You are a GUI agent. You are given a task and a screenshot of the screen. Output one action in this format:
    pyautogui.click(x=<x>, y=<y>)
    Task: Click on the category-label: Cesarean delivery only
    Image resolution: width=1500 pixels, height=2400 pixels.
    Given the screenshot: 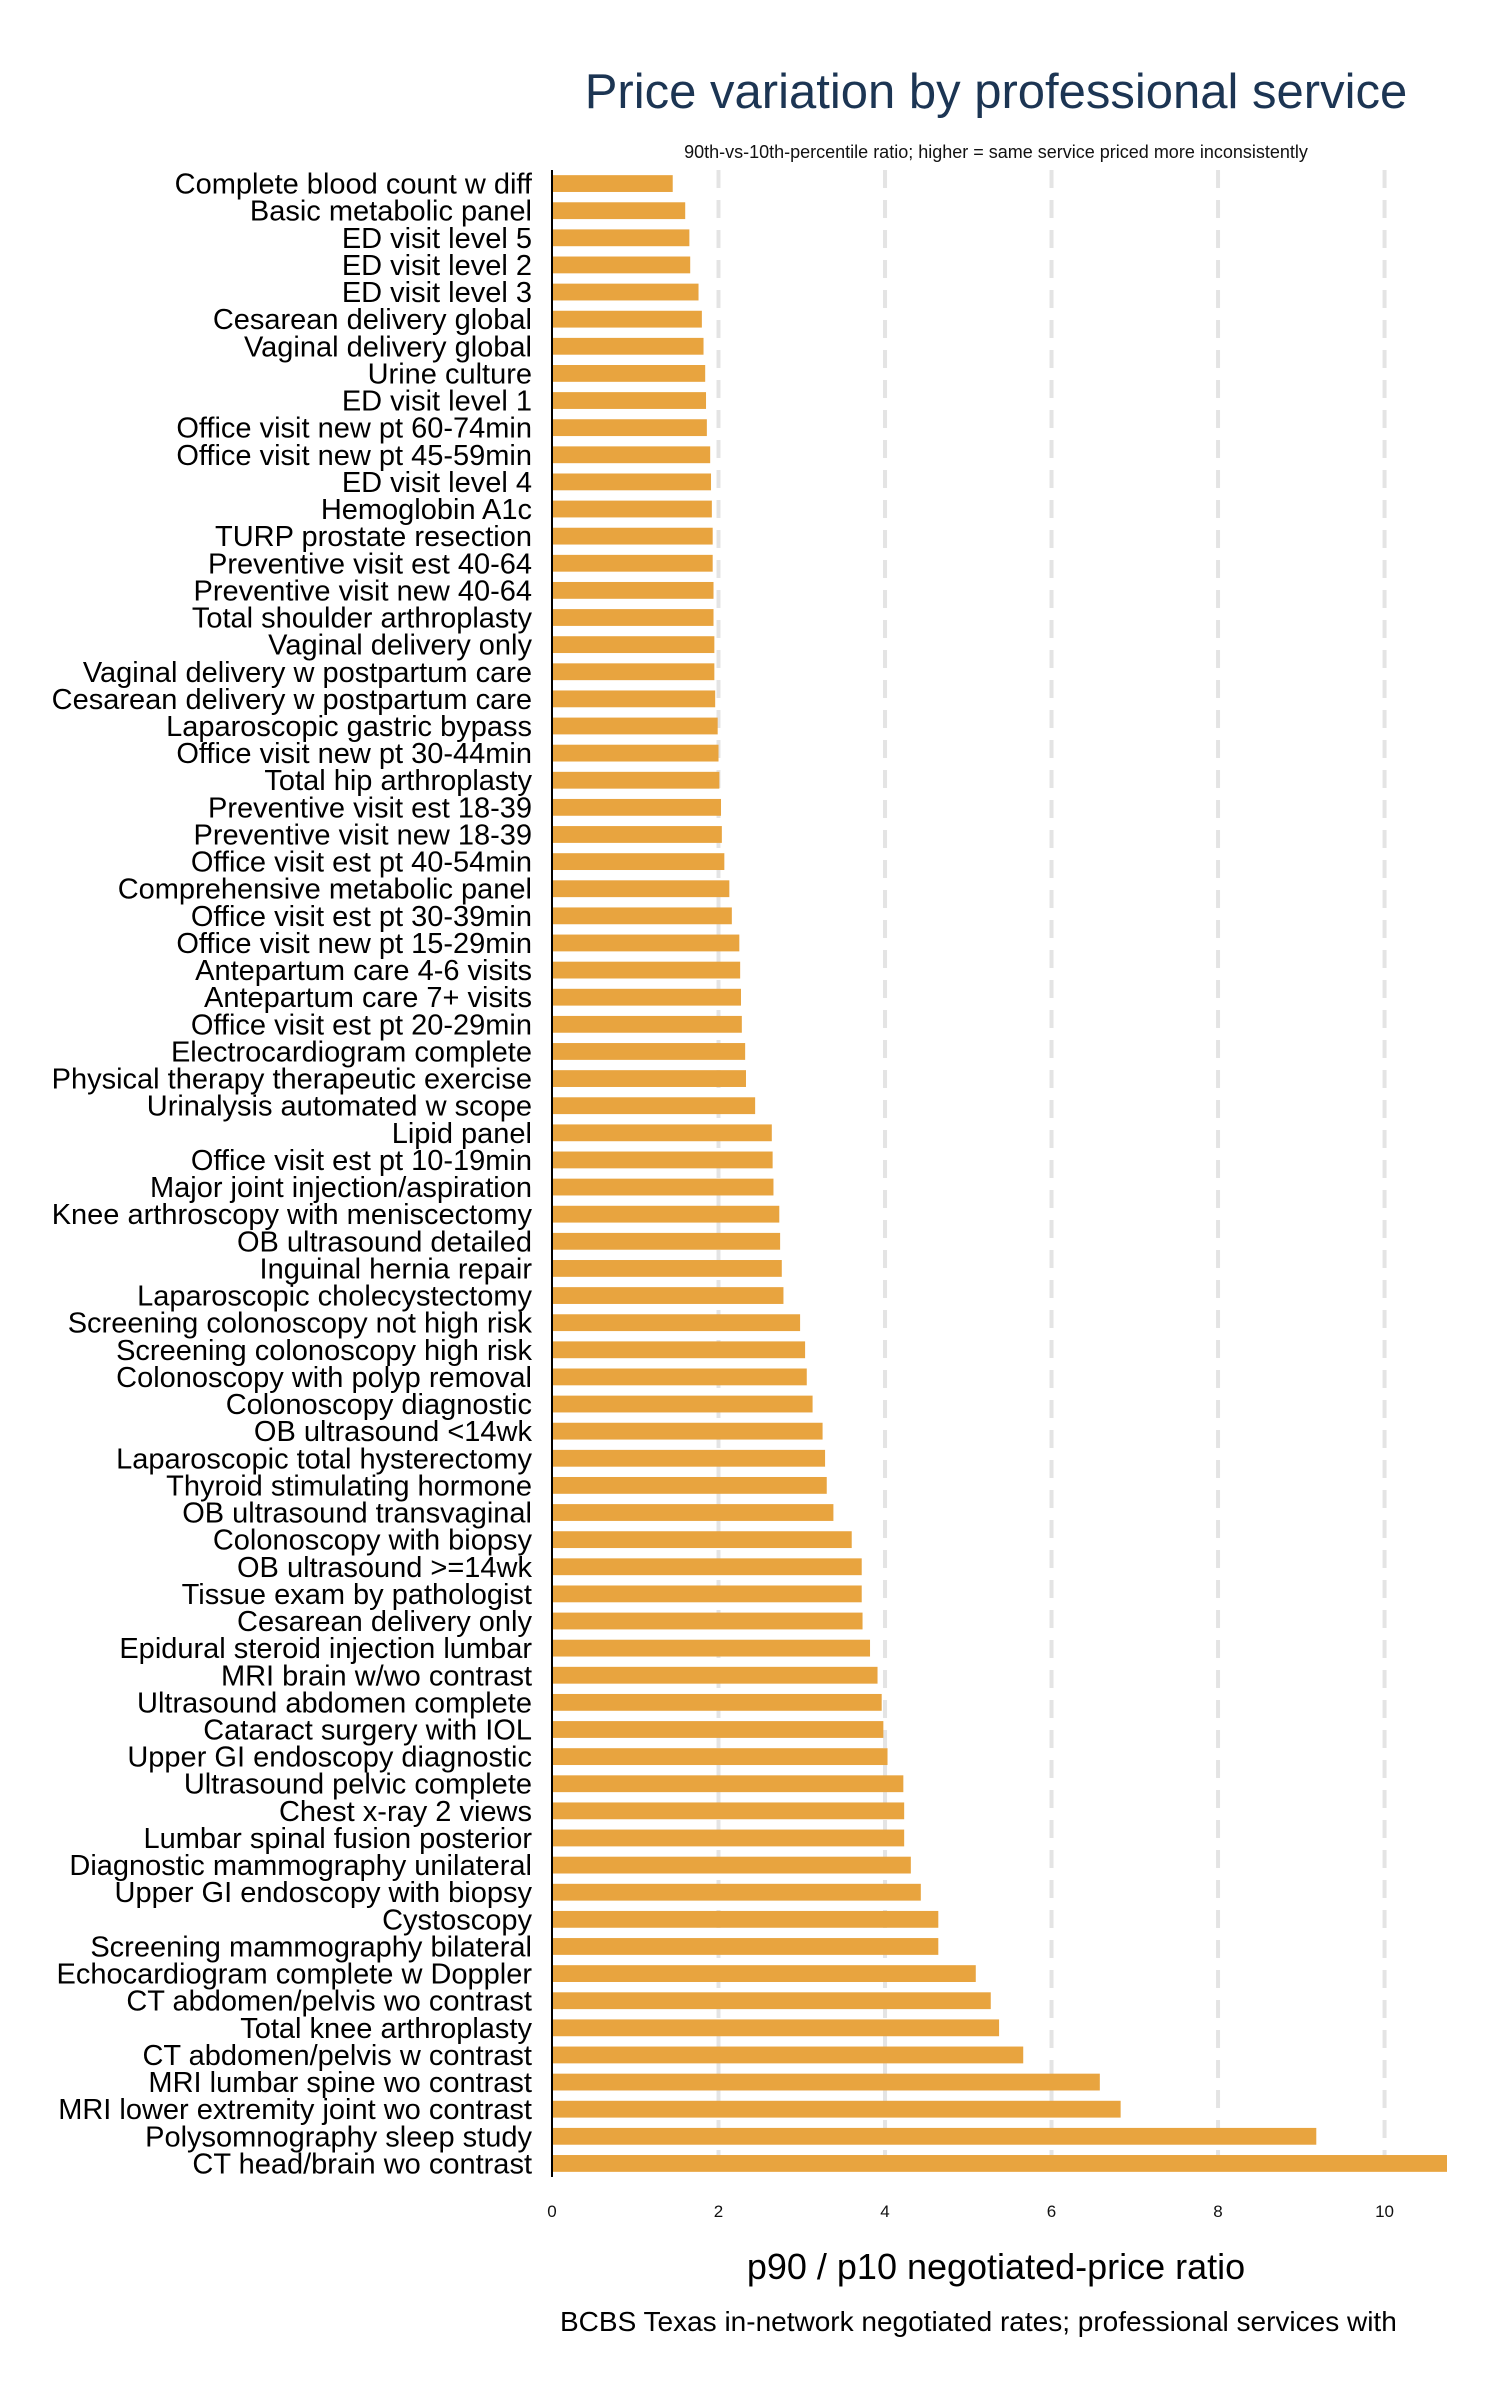 What is the action you would take?
    pyautogui.click(x=384, y=1622)
    